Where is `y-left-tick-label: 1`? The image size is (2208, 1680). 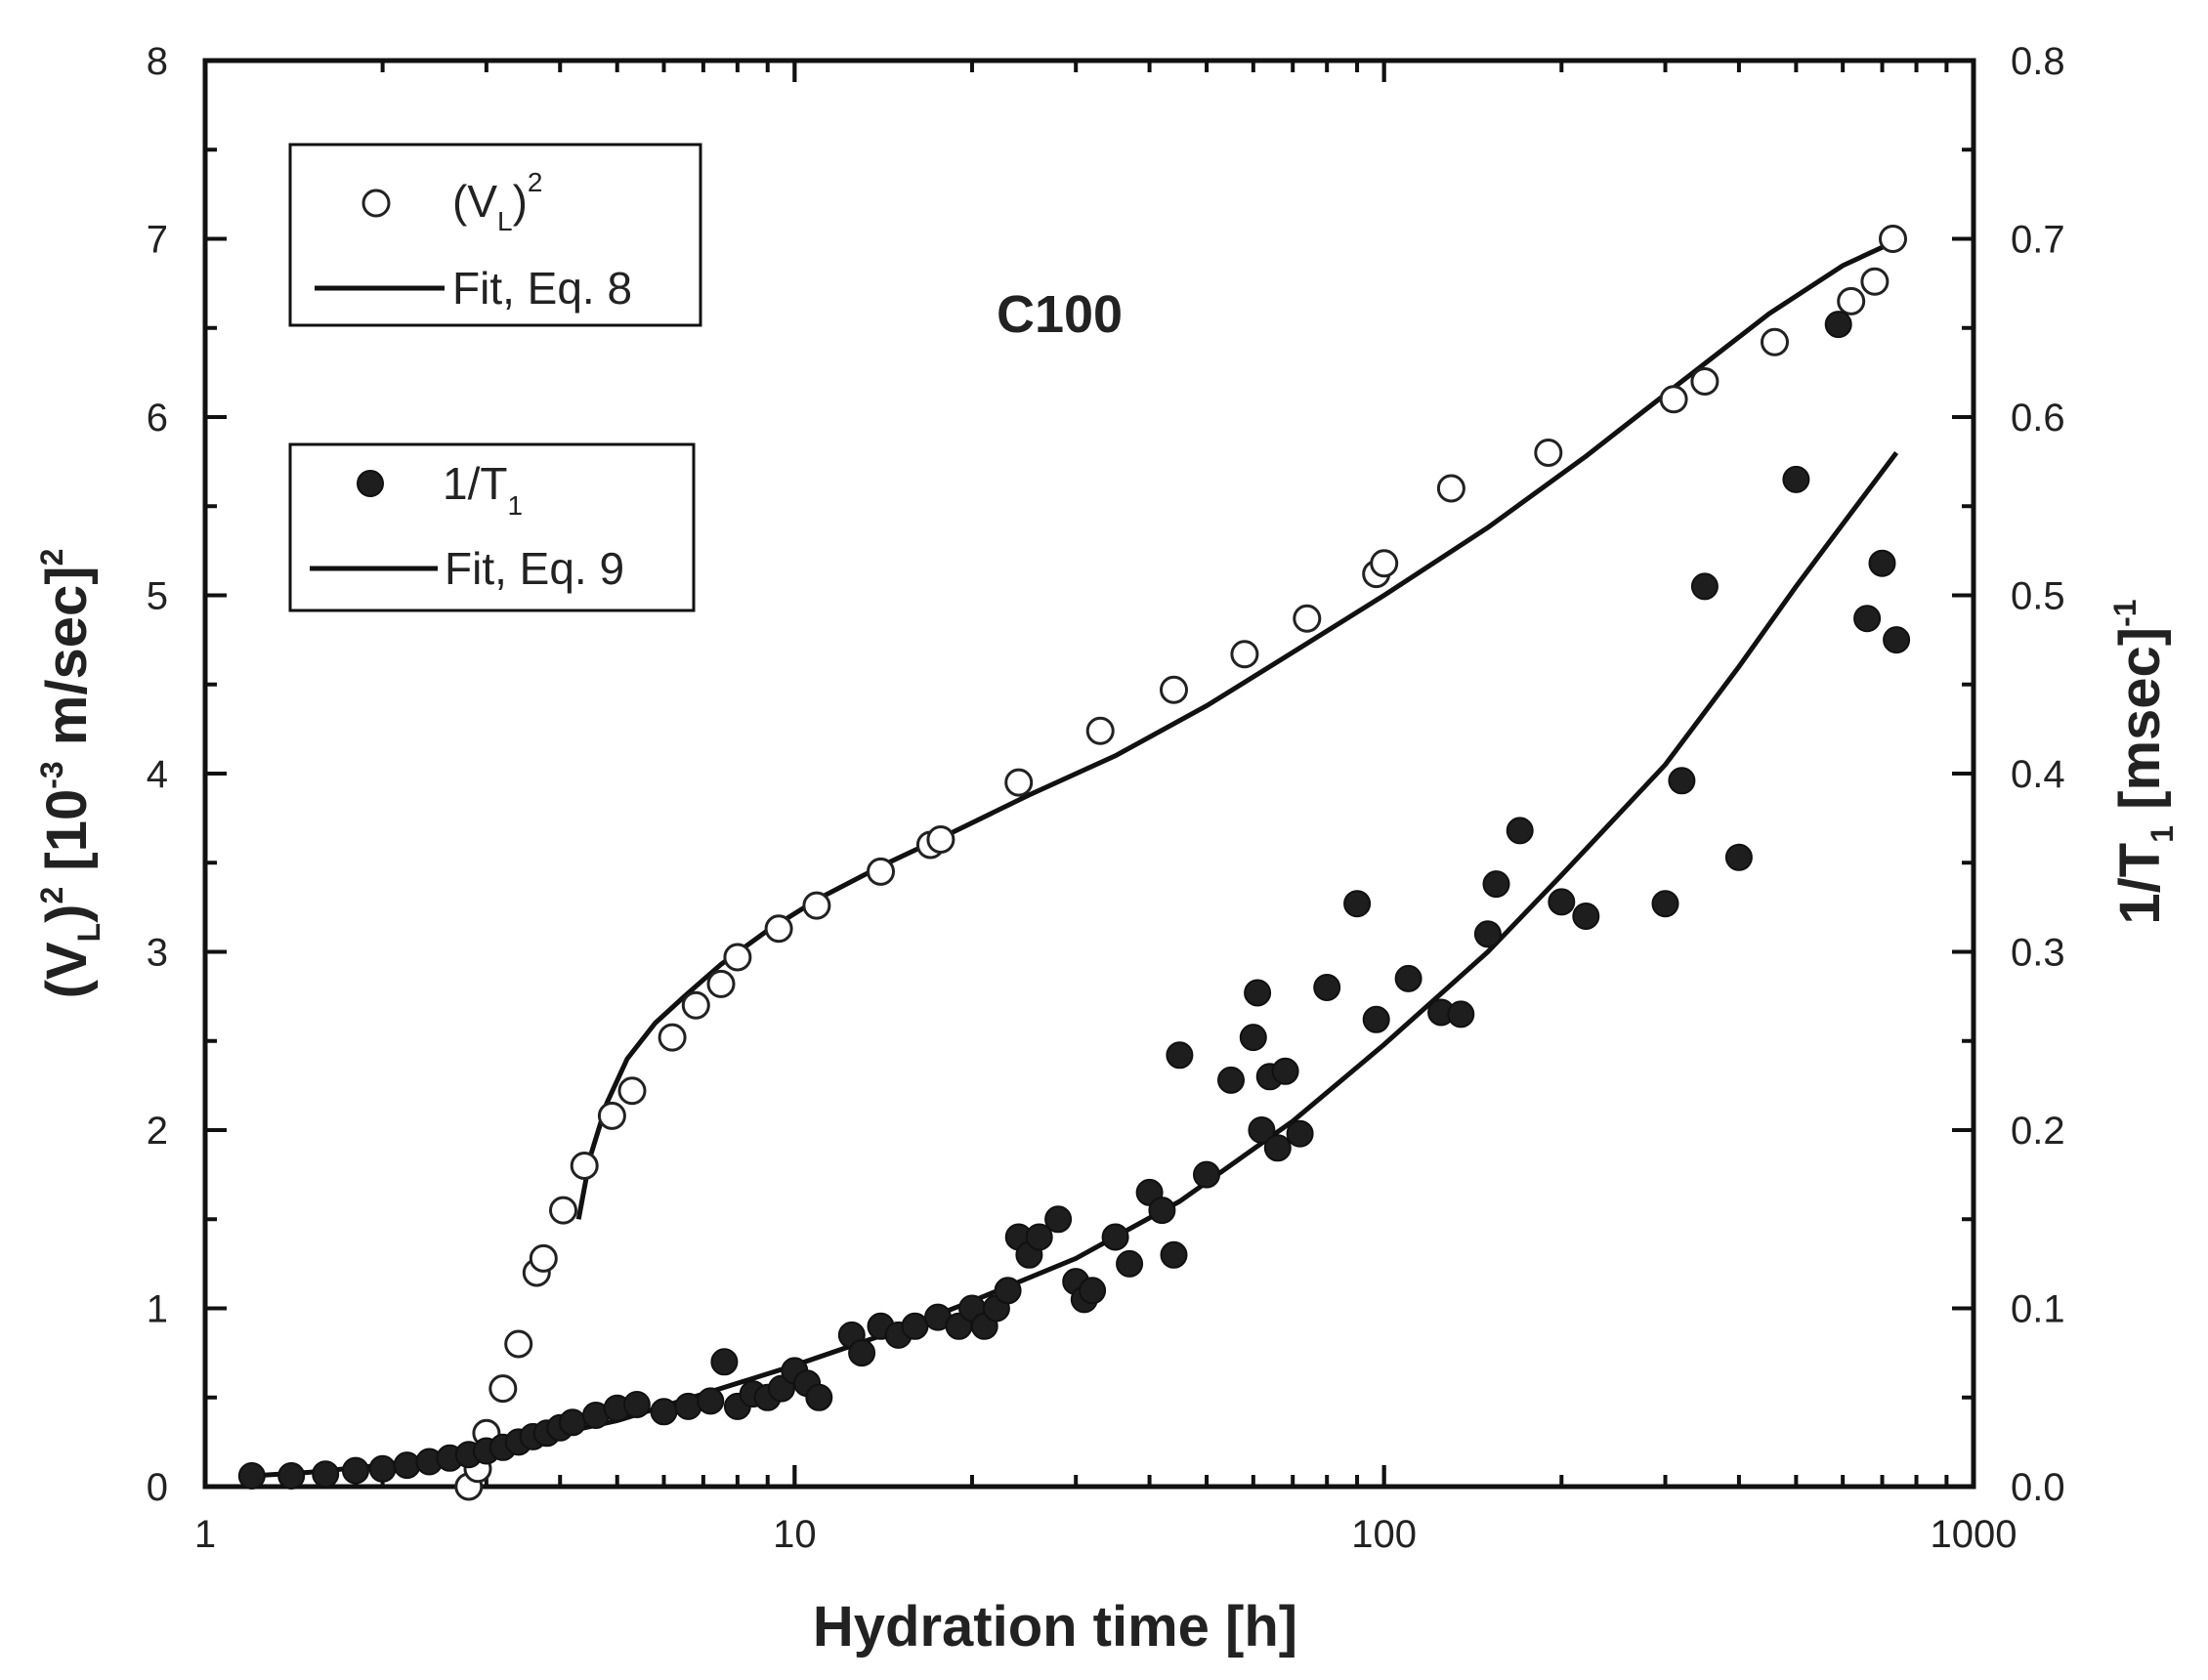
y-left-tick-label: 1 is located at coordinates (157, 1309).